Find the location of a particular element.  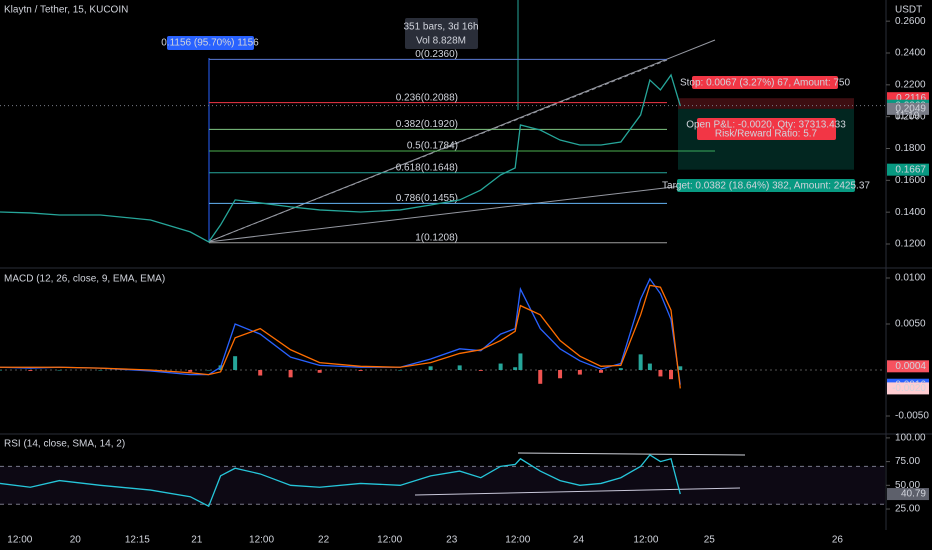

price-tag-label: -0.0020 is located at coordinates (909, 388).